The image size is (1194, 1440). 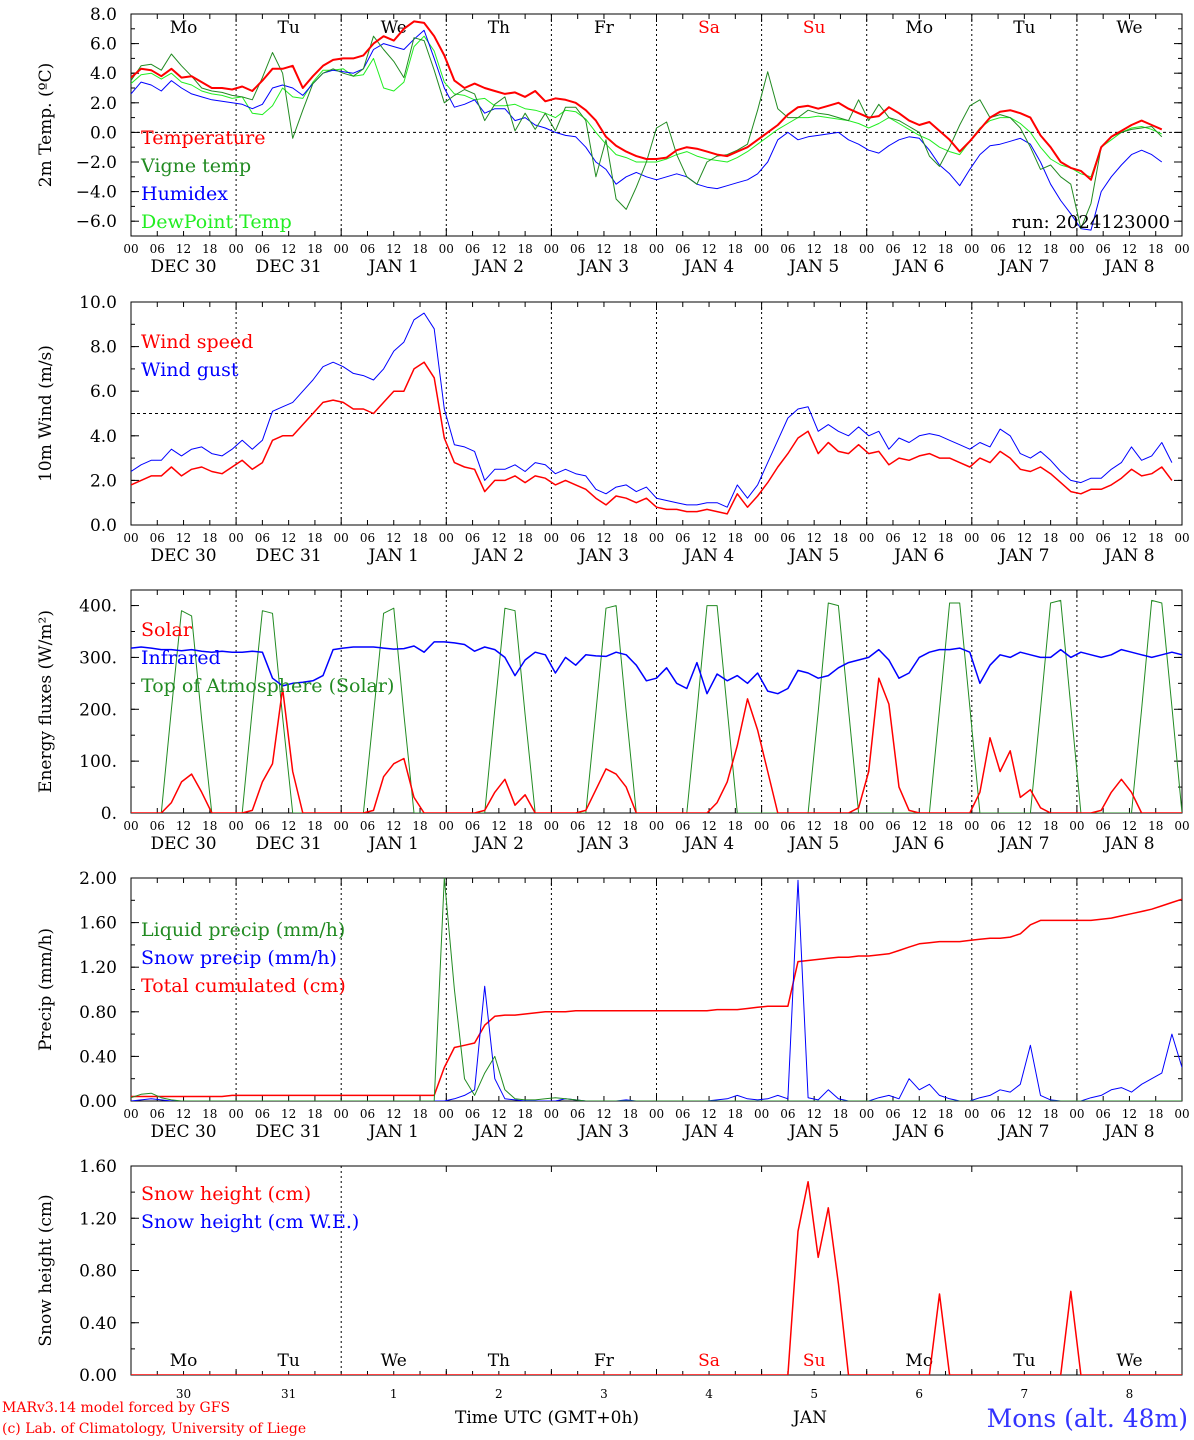 What do you see at coordinates (103, 104) in the screenshot?
I see `y-tick-label: 2.0` at bounding box center [103, 104].